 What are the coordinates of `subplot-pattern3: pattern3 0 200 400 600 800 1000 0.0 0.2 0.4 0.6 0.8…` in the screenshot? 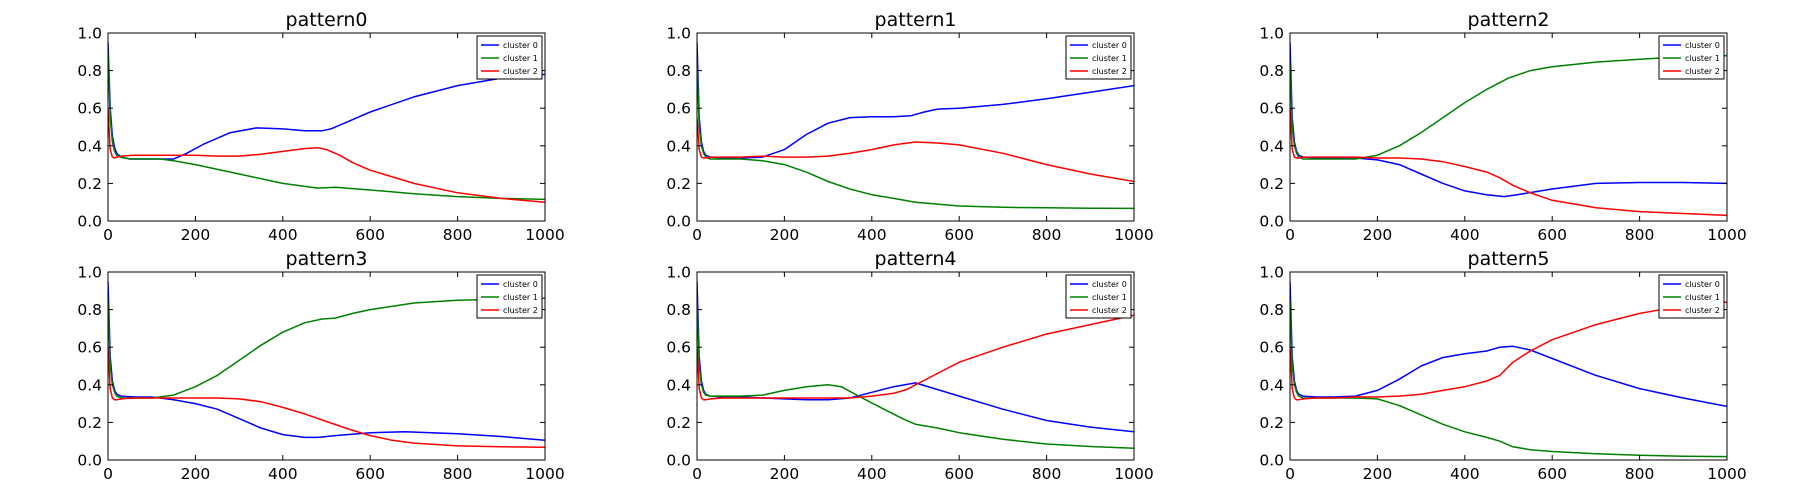 It's located at (320, 365).